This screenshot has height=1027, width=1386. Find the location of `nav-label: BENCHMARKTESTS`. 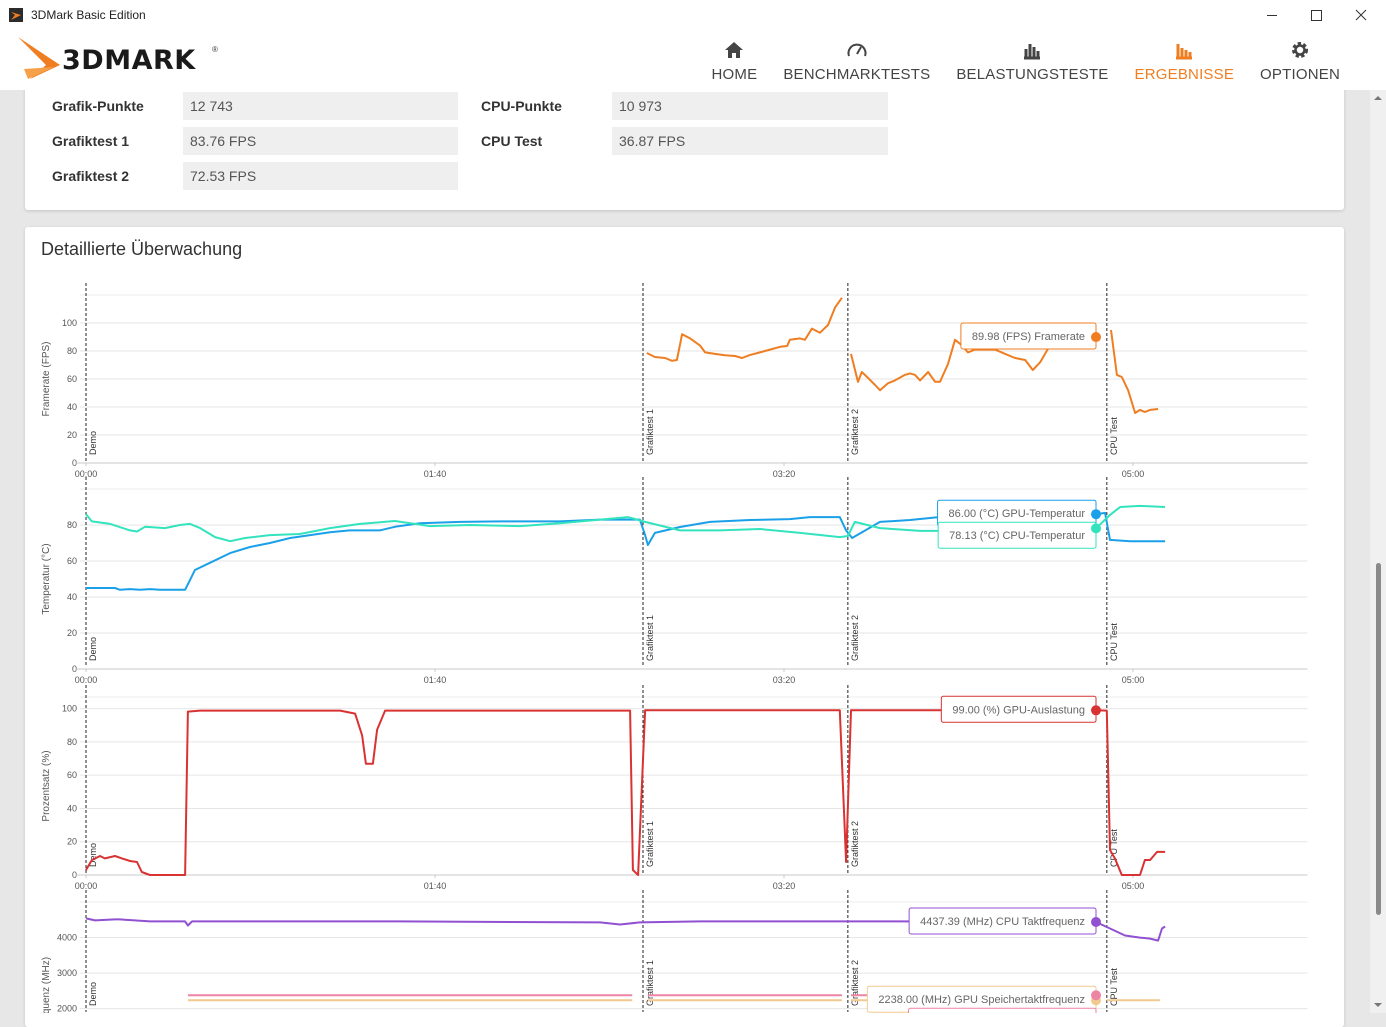

nav-label: BENCHMARKTESTS is located at coordinates (857, 74).